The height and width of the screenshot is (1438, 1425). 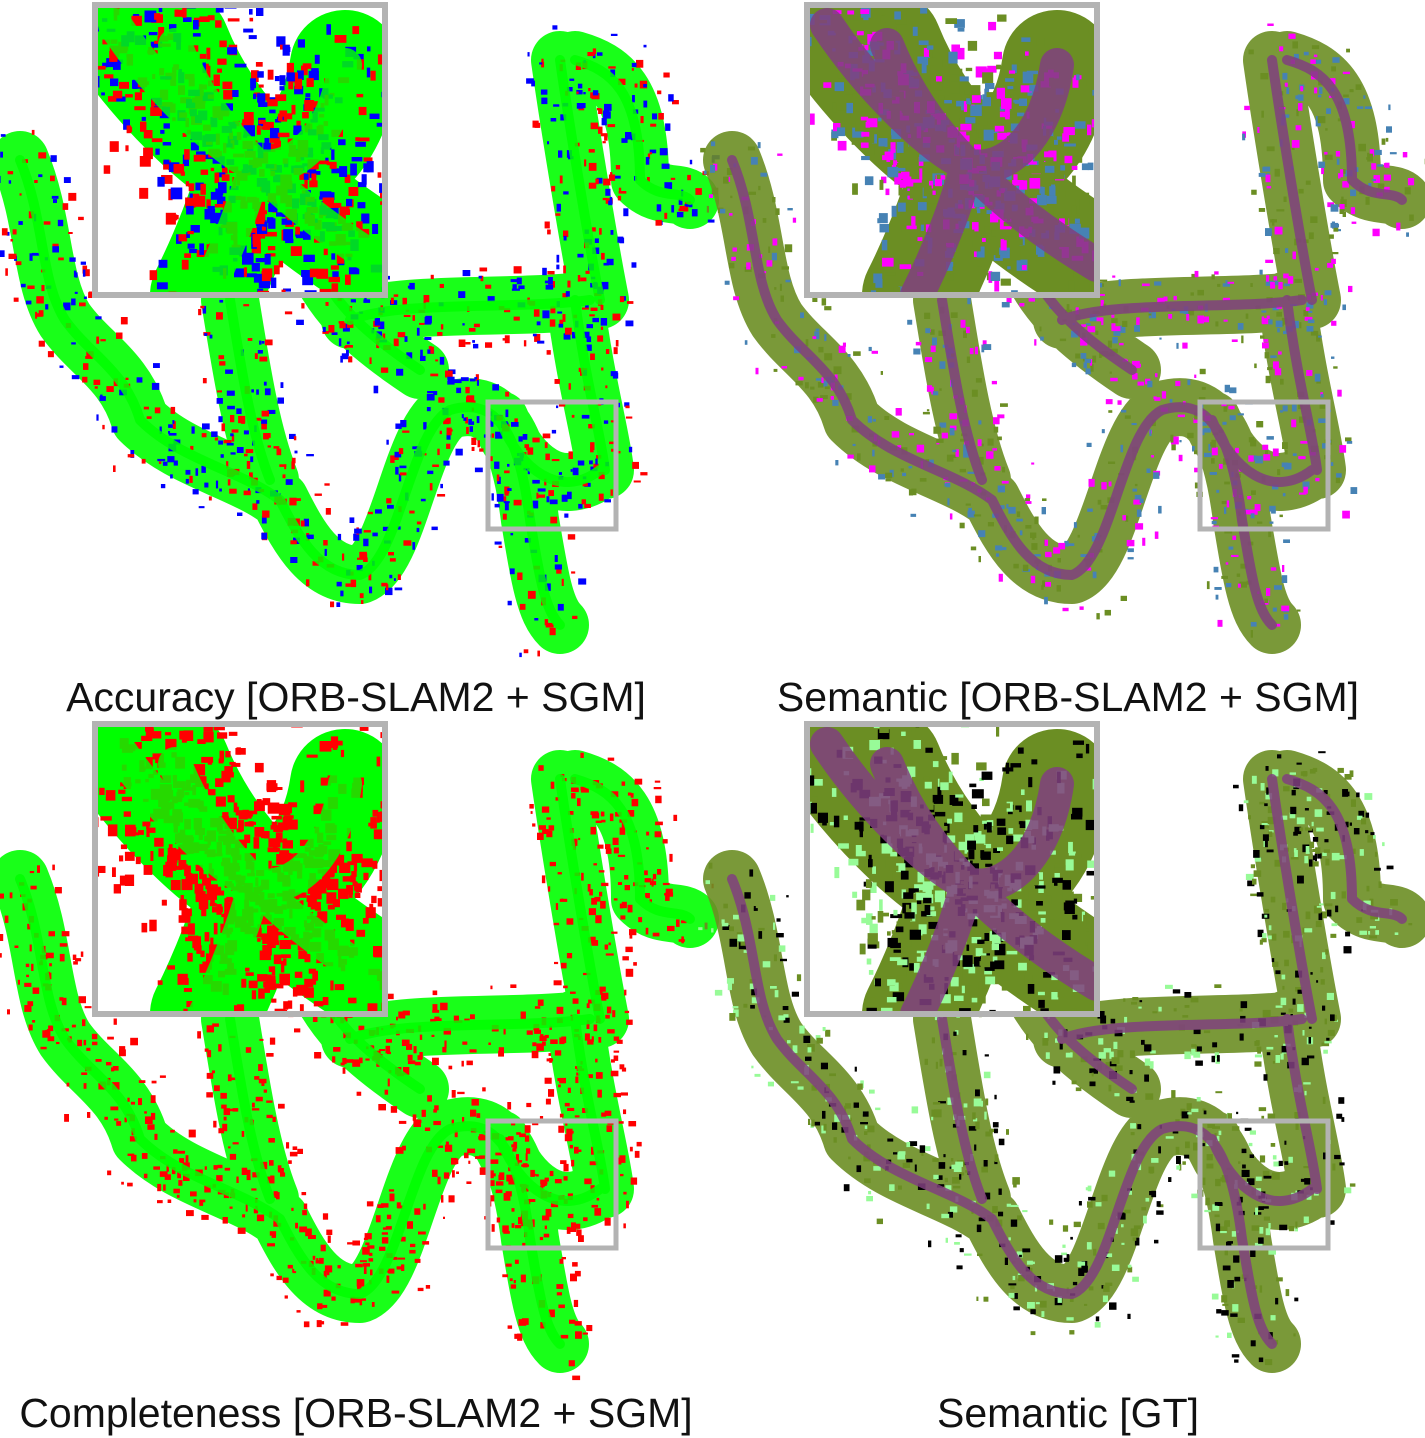 I want to click on completeness-caption: Completeness [ORB-SLAM2 + SGM], so click(x=356, y=1413).